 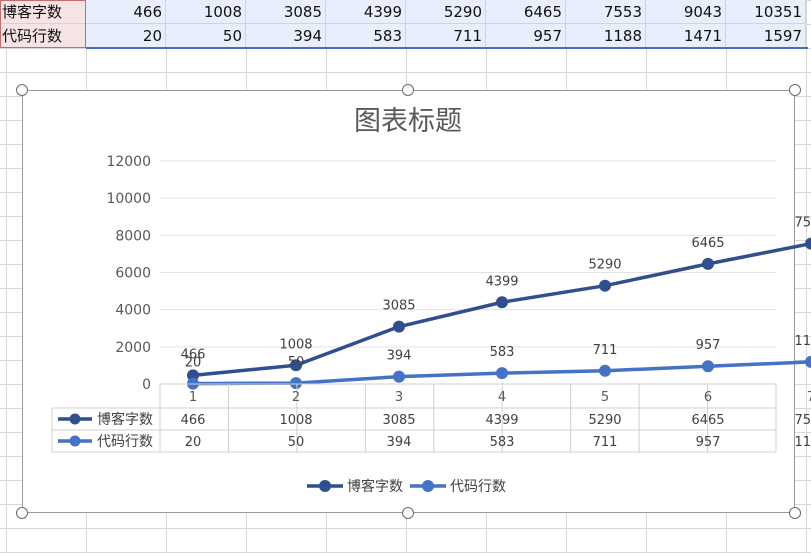 I want to click on data-label: 711, so click(x=605, y=350).